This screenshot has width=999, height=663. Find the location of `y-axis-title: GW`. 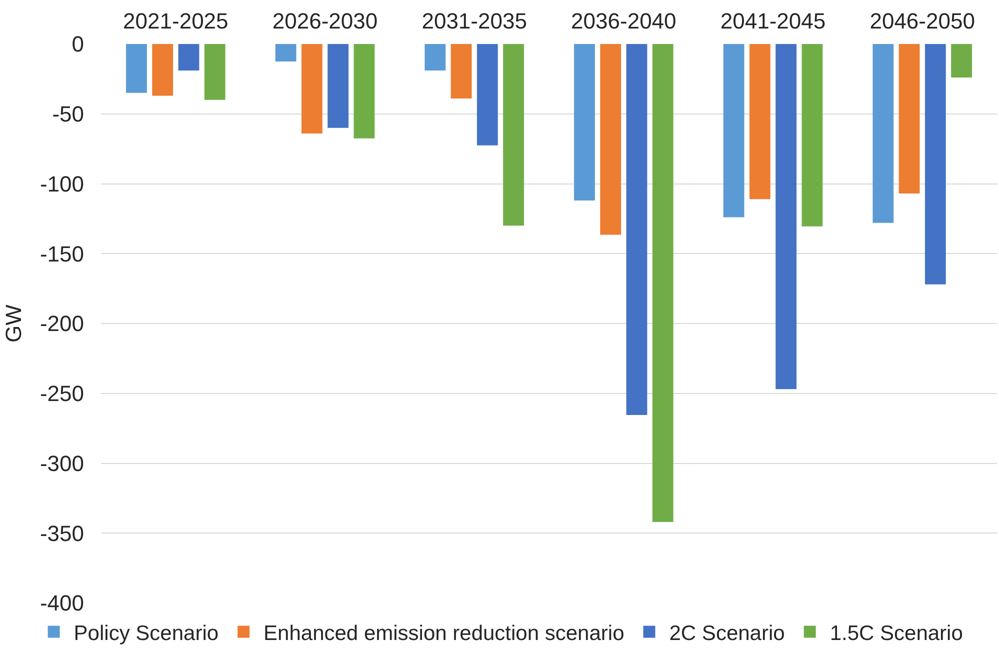

y-axis-title: GW is located at coordinates (13, 323).